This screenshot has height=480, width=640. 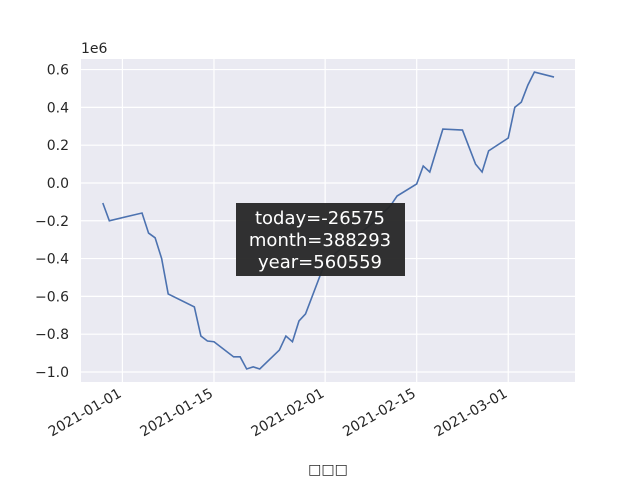 What do you see at coordinates (58, 71) in the screenshot?
I see `y-tick-label: 0.6` at bounding box center [58, 71].